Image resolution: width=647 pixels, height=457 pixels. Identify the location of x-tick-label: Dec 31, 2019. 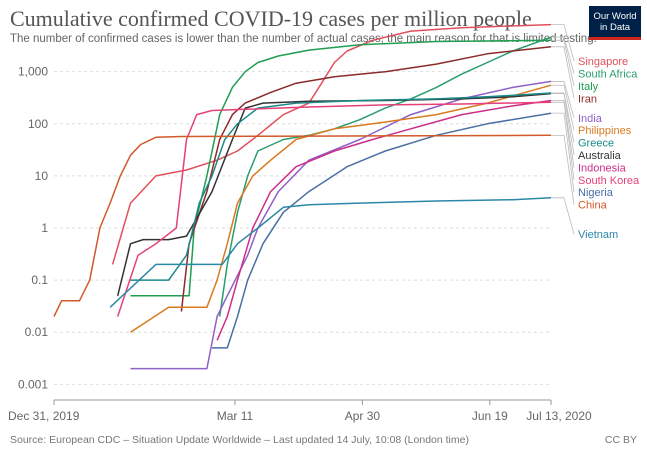
(44, 416).